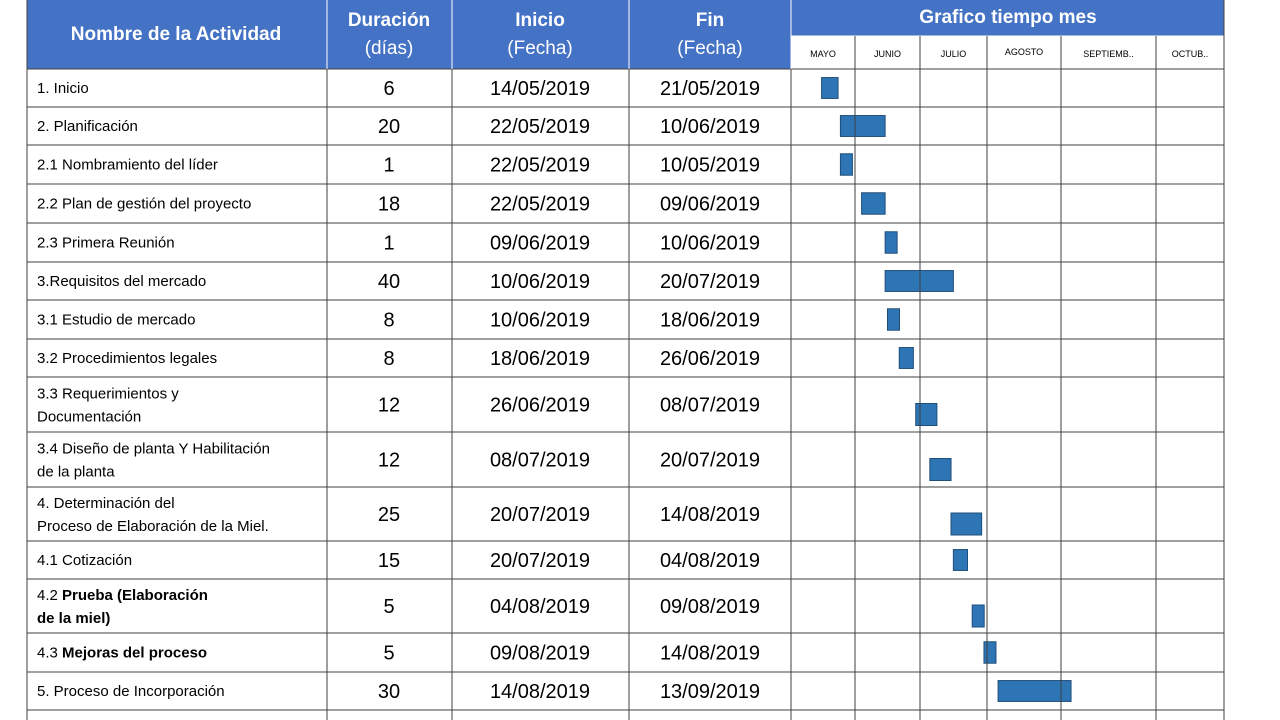 The width and height of the screenshot is (1280, 720). What do you see at coordinates (1190, 54) in the screenshot?
I see `month-label: OCTUB..` at bounding box center [1190, 54].